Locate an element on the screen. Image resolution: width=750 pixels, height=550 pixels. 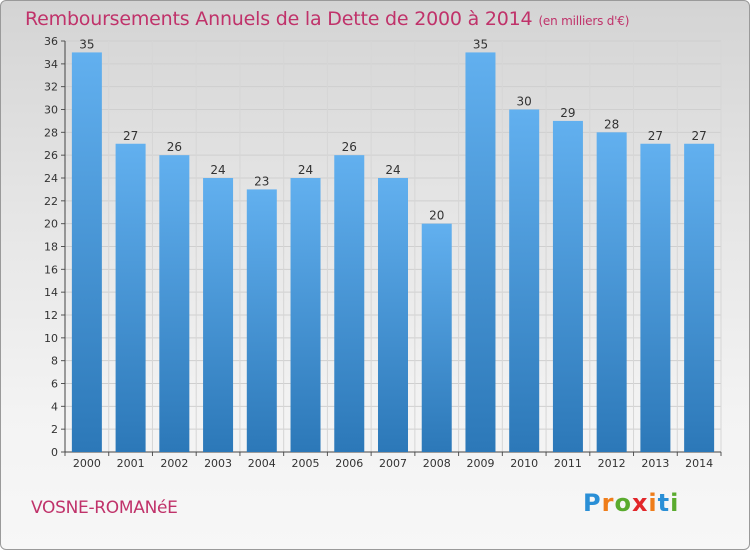
logo-letter: x is located at coordinates (640, 503).